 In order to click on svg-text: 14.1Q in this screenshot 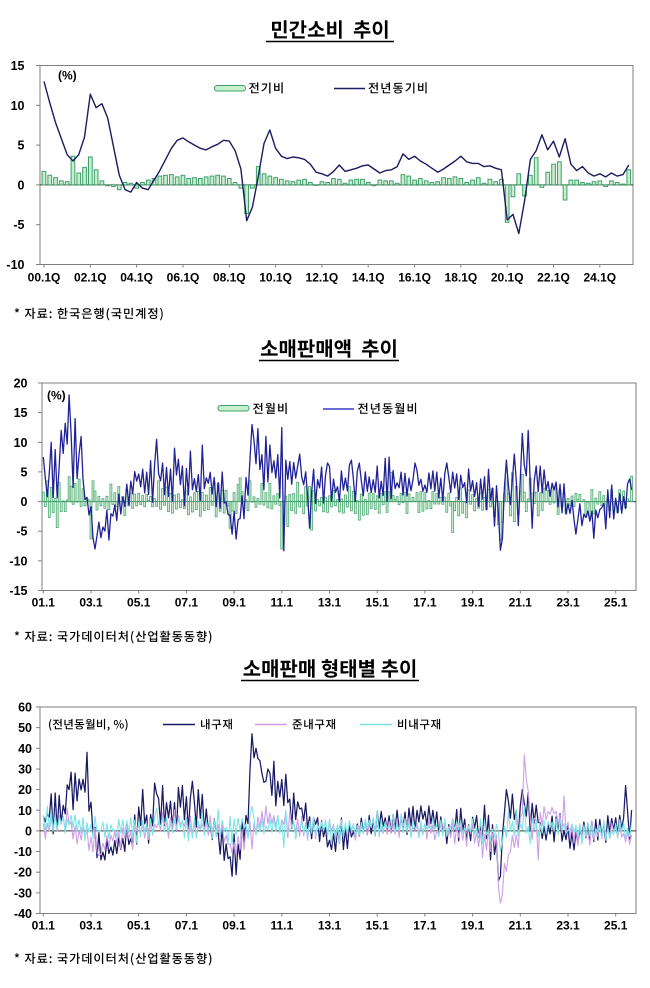, I will do `click(368, 278)`.